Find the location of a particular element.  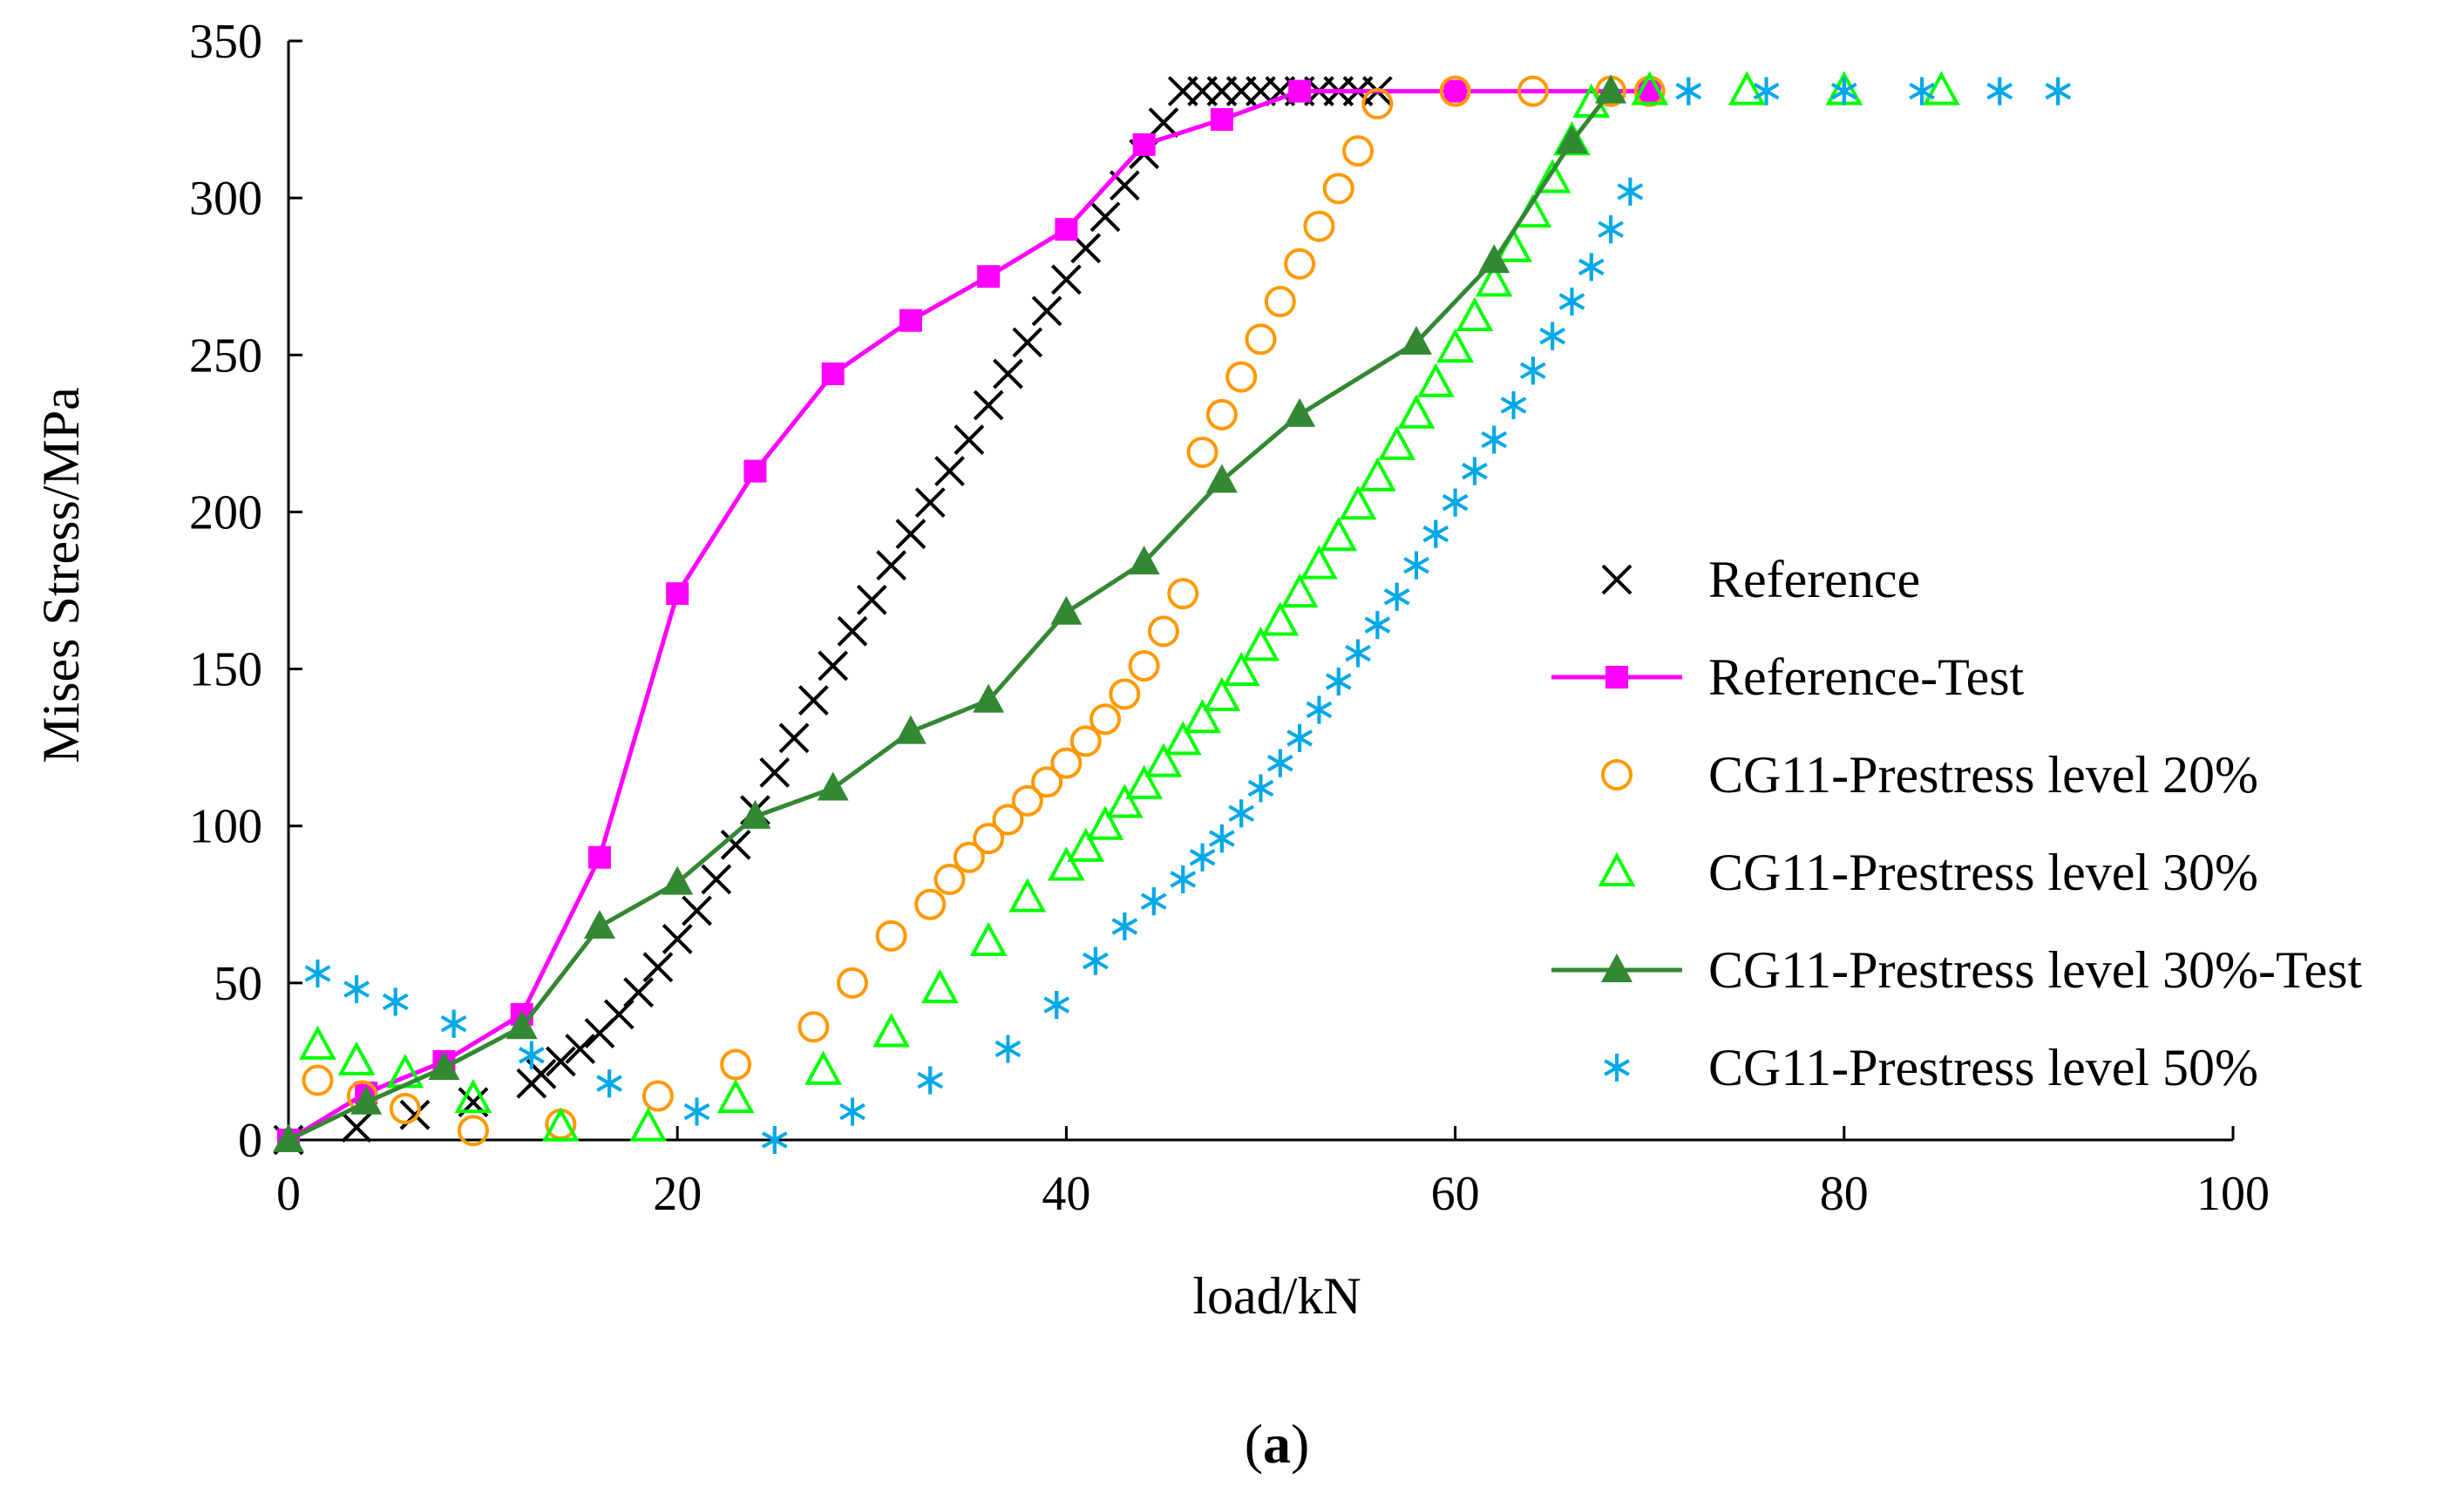

legend-item: CG11-Prestress level 20% is located at coordinates (1930, 775).